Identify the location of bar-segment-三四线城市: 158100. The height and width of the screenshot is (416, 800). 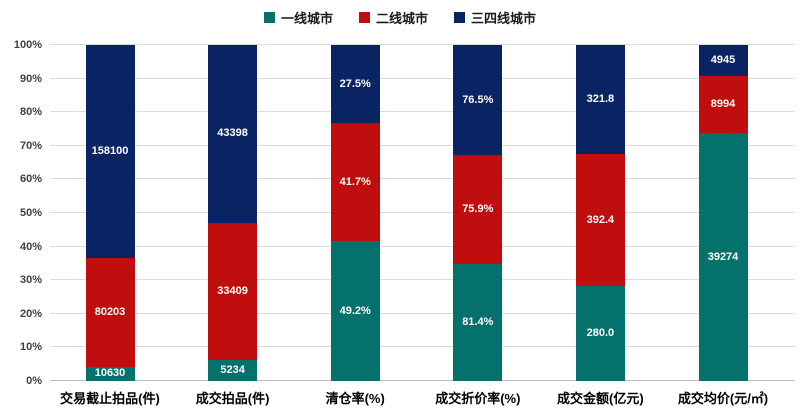
(110, 152).